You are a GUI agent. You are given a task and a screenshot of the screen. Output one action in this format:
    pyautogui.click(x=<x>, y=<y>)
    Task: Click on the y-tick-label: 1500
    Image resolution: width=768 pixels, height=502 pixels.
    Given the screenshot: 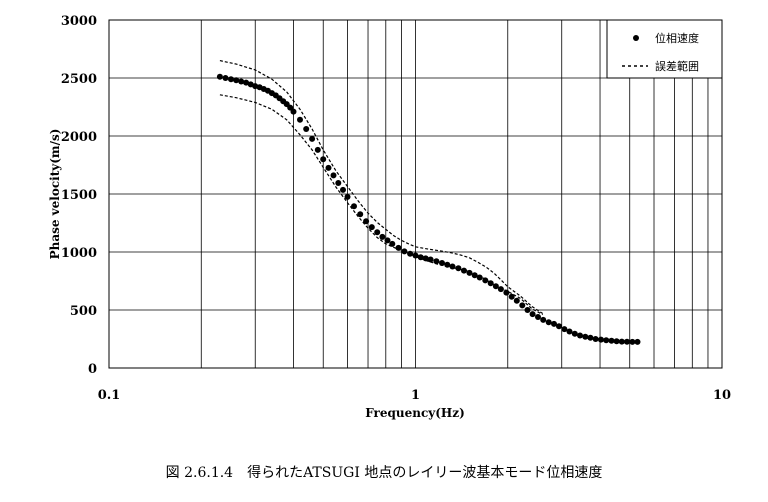 What is the action you would take?
    pyautogui.click(x=79, y=195)
    